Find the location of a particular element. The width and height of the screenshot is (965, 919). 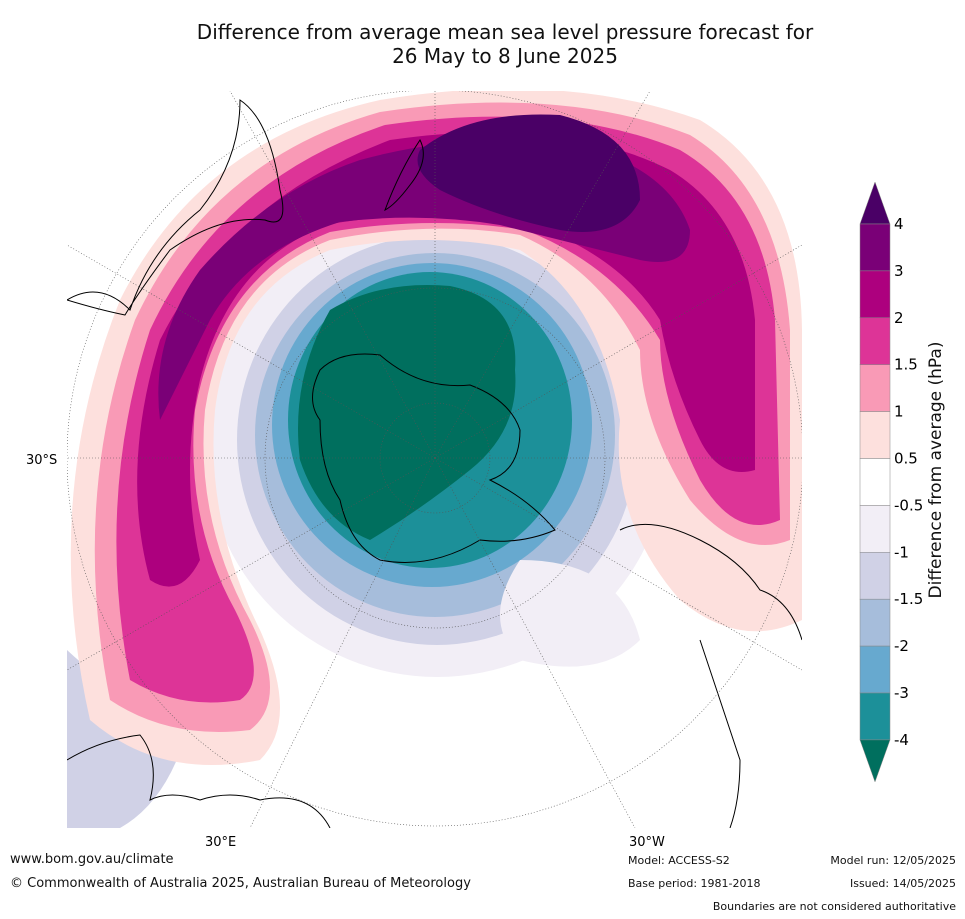

anomaly-band-pos4 is located at coordinates (528, 173).